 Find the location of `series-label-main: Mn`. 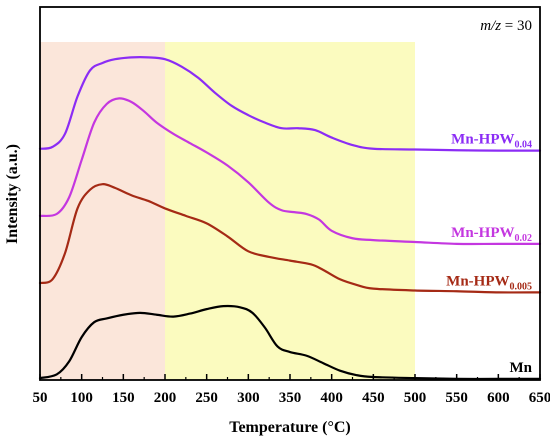

series-label-main: Mn is located at coordinates (521, 368).